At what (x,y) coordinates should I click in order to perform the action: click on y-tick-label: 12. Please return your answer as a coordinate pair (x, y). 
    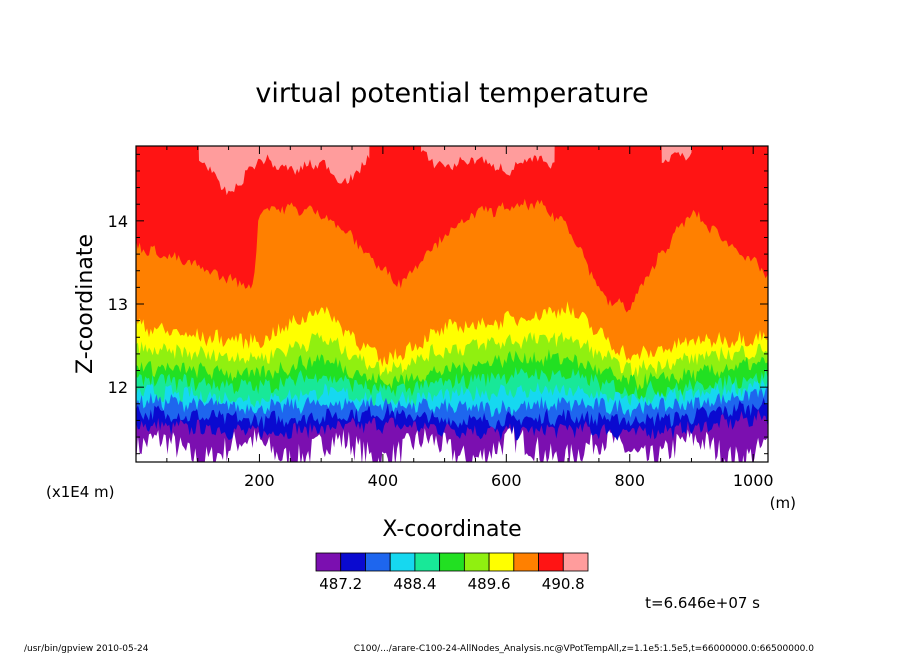
    Looking at the image, I should click on (118, 387).